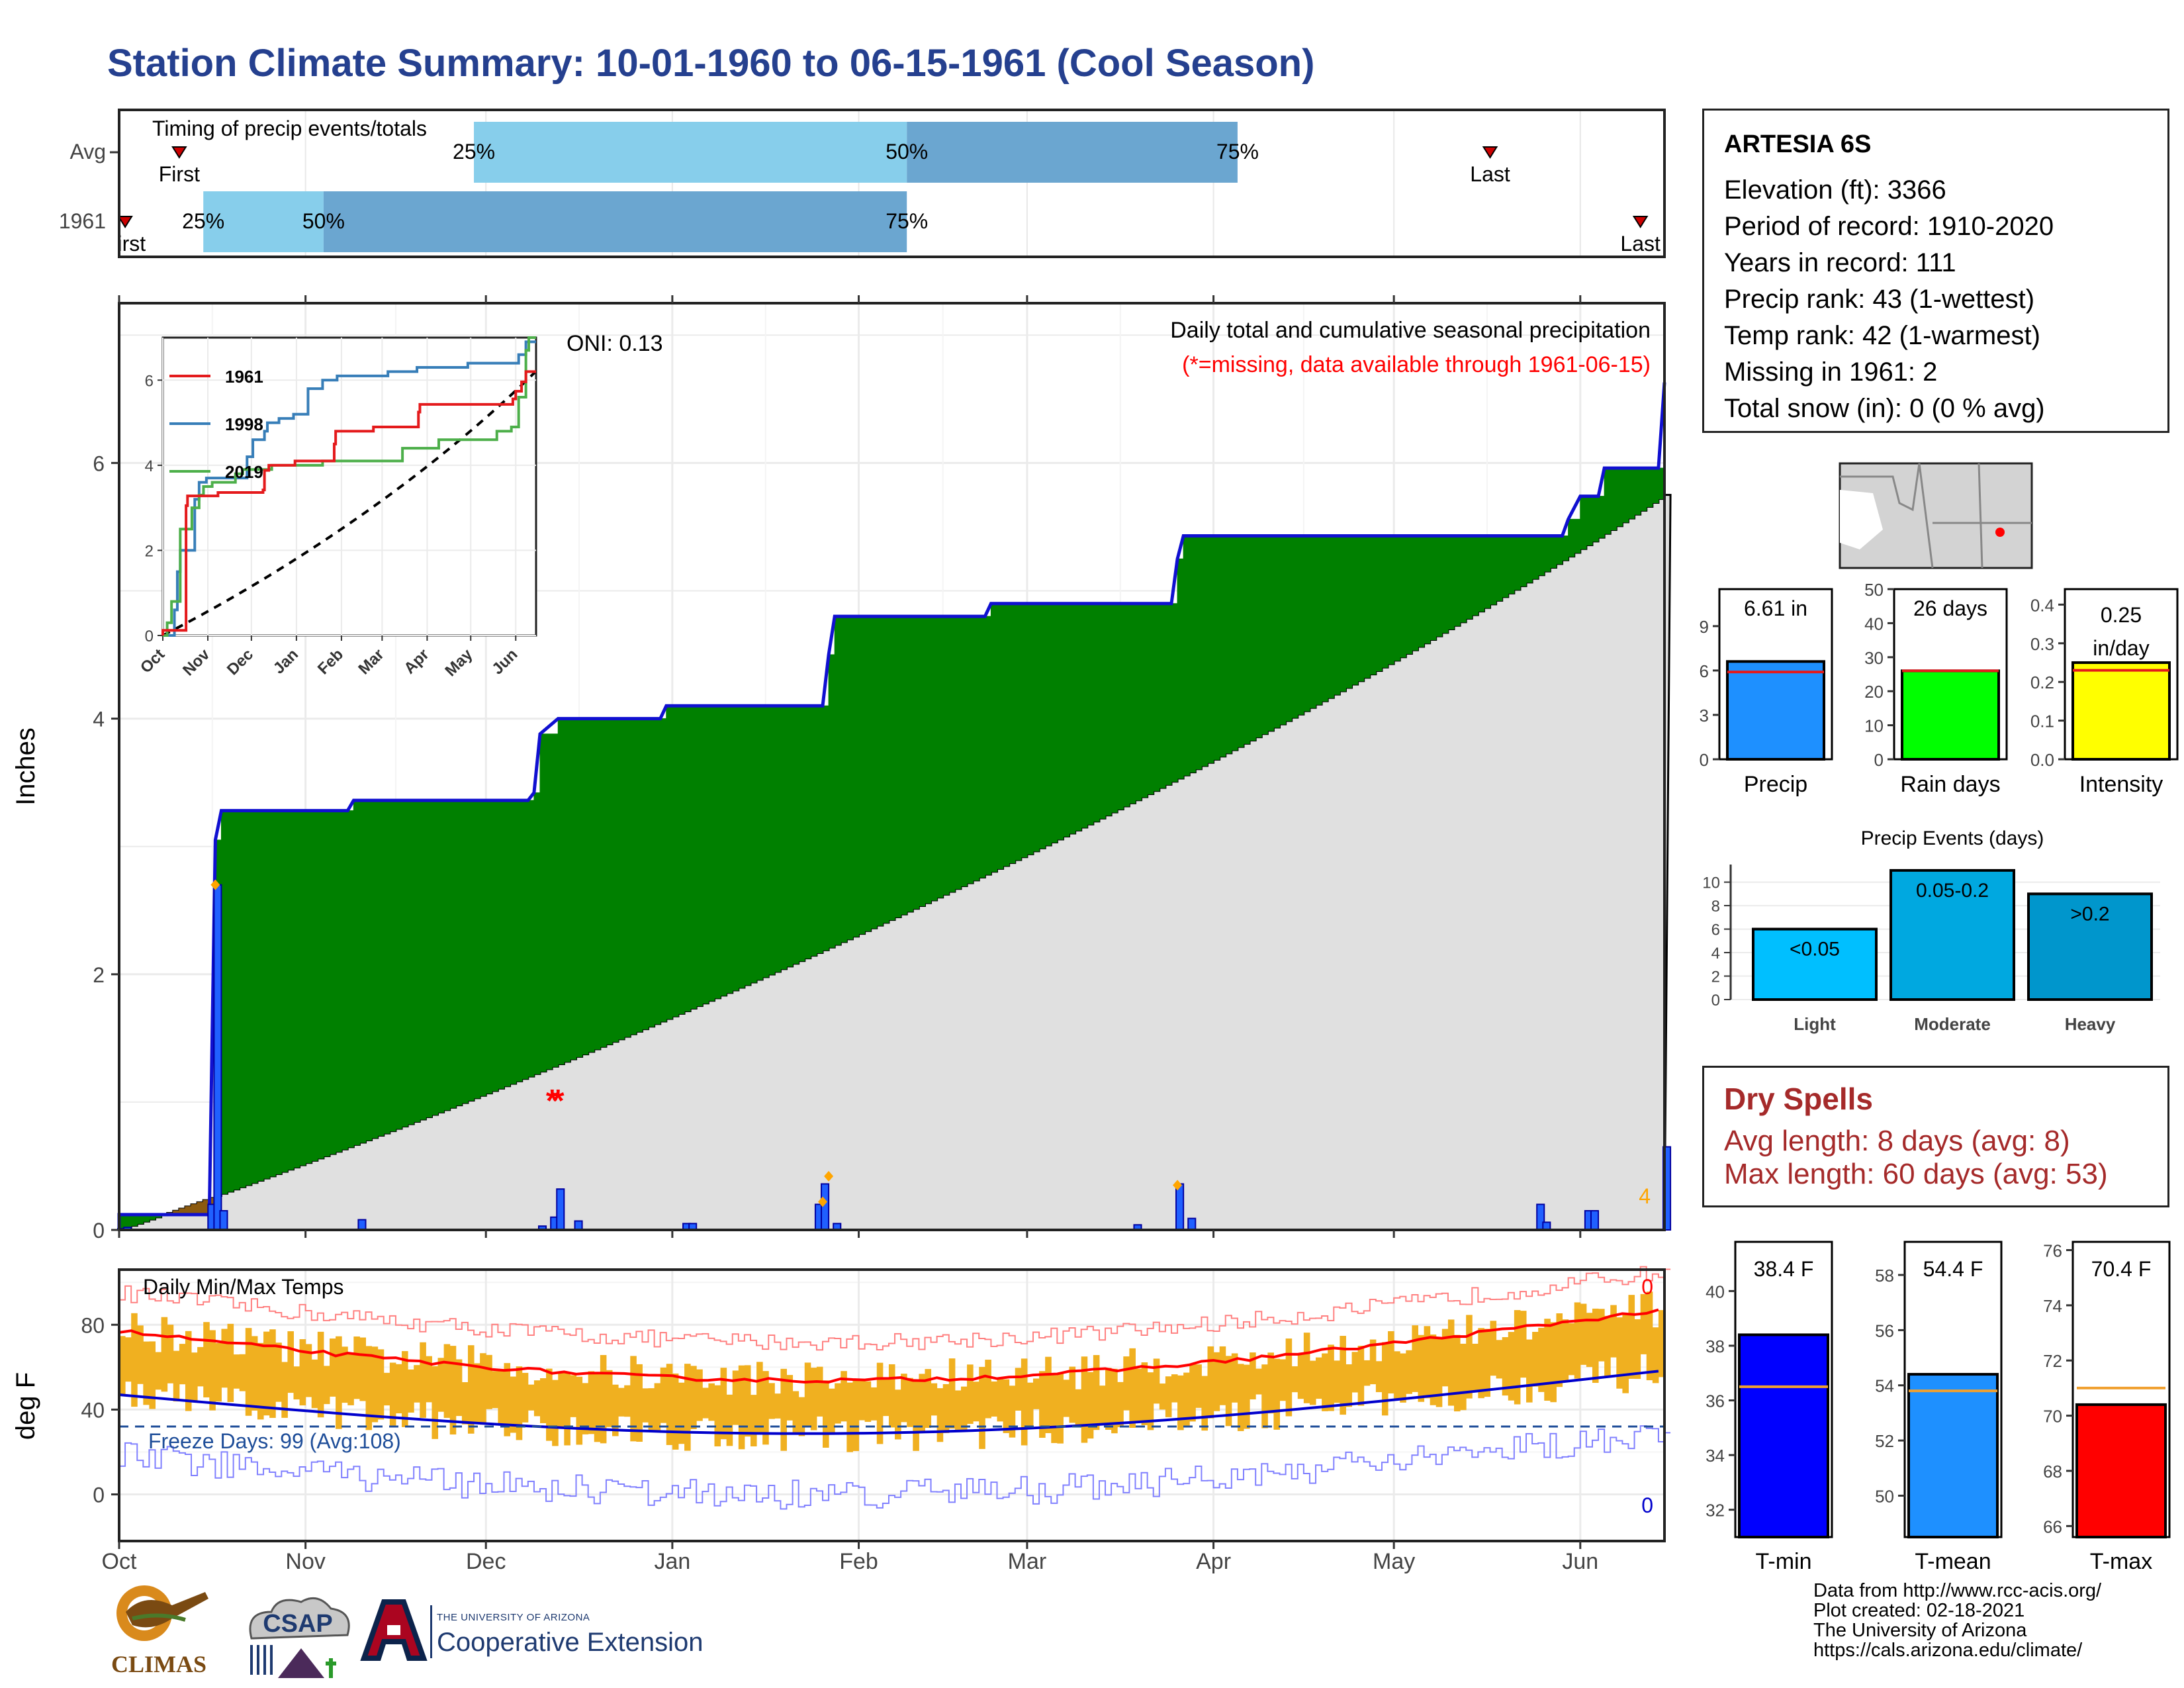 This screenshot has width=2184, height=1688. I want to click on station-temp-rank: Temp rank: 42 (1-warmest), so click(1882, 335).